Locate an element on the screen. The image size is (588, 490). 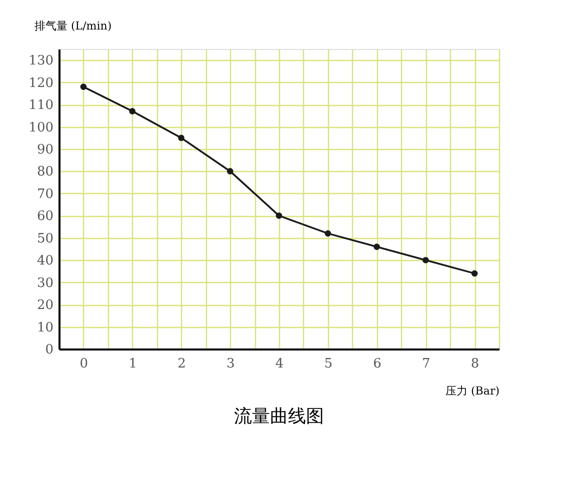
x-axis-title: 压力 (Bar) is located at coordinates (473, 391).